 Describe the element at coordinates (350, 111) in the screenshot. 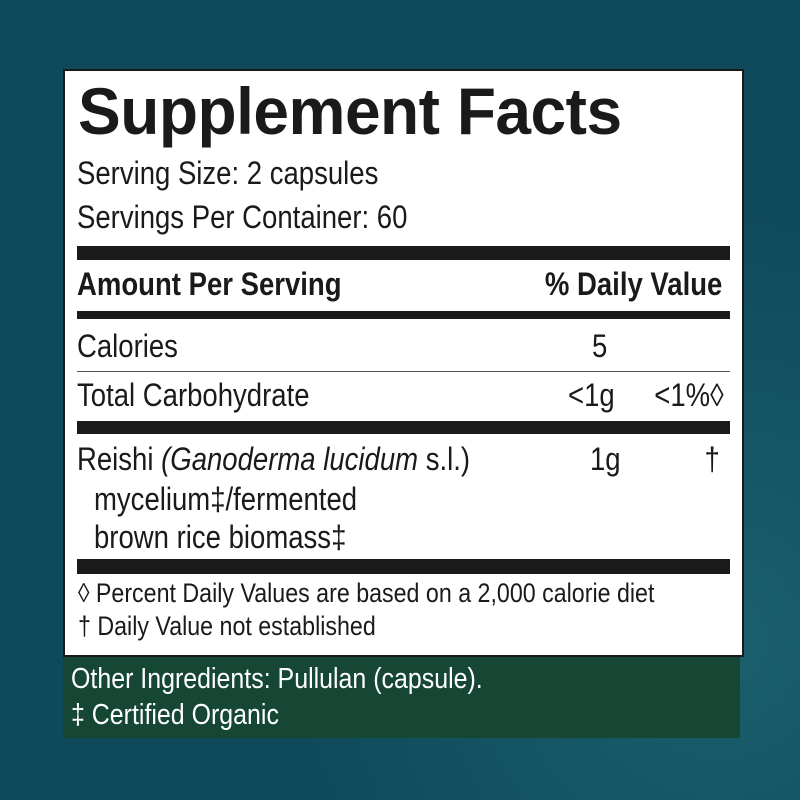

I see `panel-title: Supplement Facts` at that location.